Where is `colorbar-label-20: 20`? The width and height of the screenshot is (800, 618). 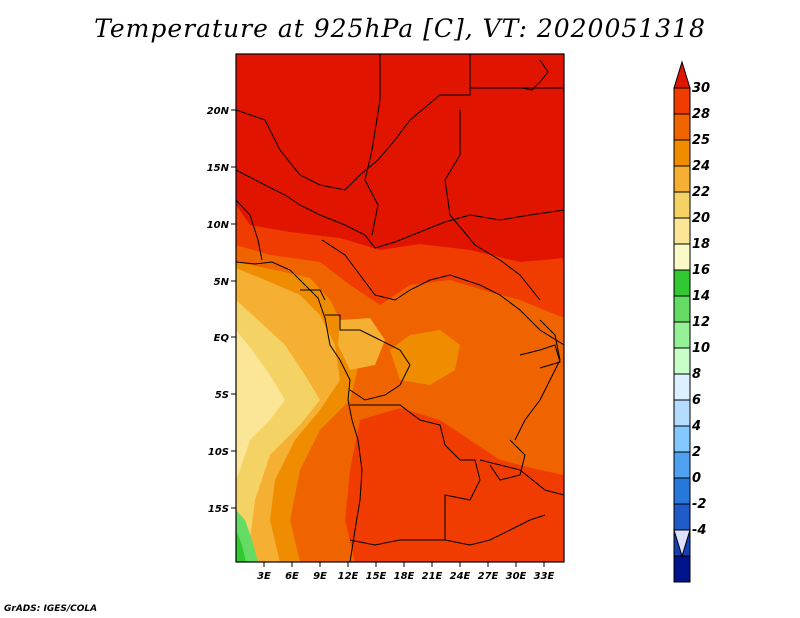 colorbar-label-20: 20 is located at coordinates (701, 218).